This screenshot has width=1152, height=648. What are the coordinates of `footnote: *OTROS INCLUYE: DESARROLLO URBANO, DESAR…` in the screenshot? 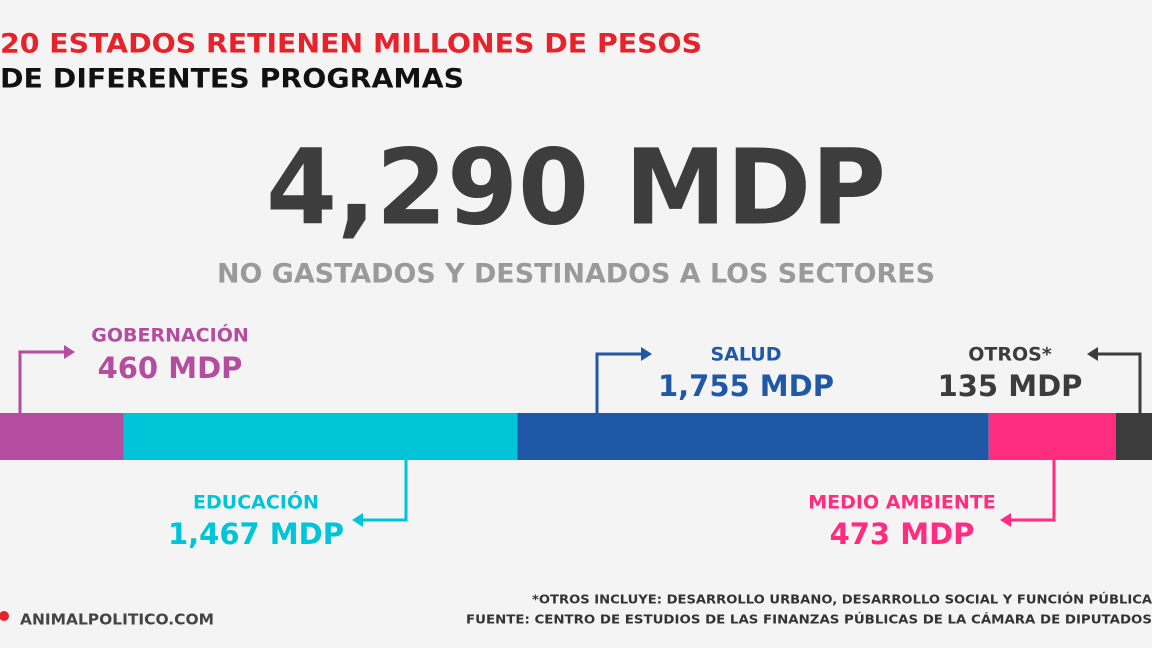 It's located at (842, 599).